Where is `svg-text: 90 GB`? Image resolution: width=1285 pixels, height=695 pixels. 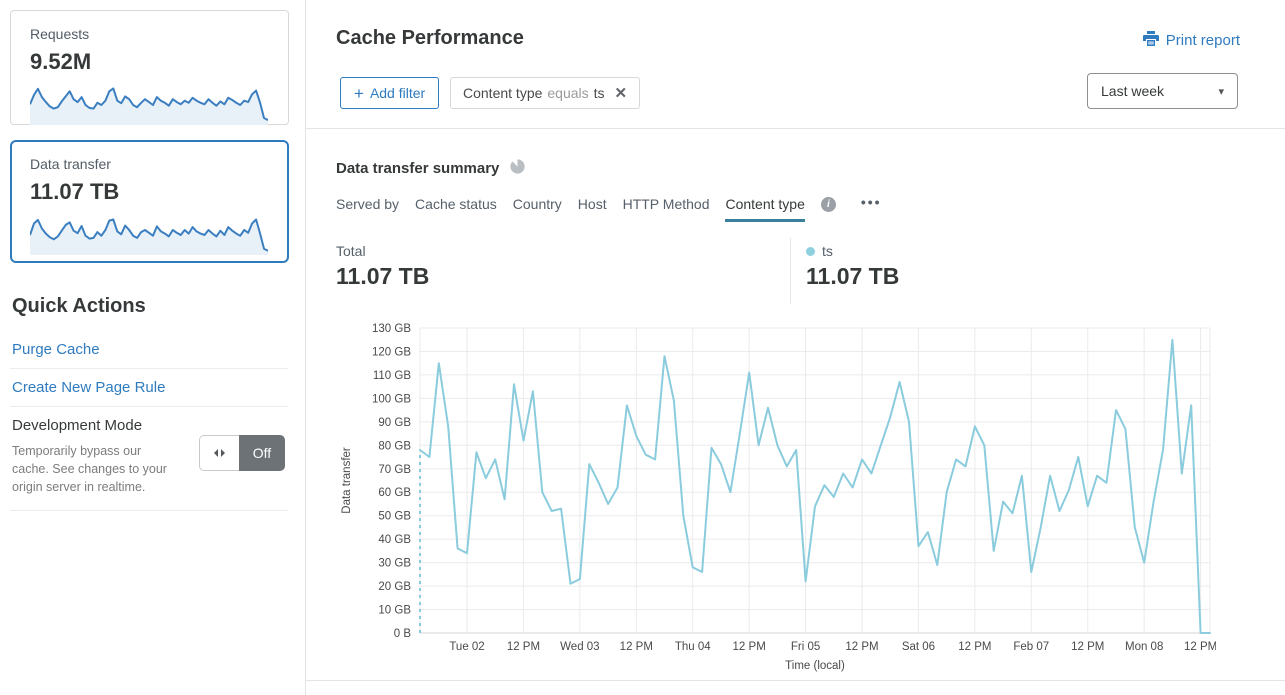 svg-text: 90 GB is located at coordinates (394, 423).